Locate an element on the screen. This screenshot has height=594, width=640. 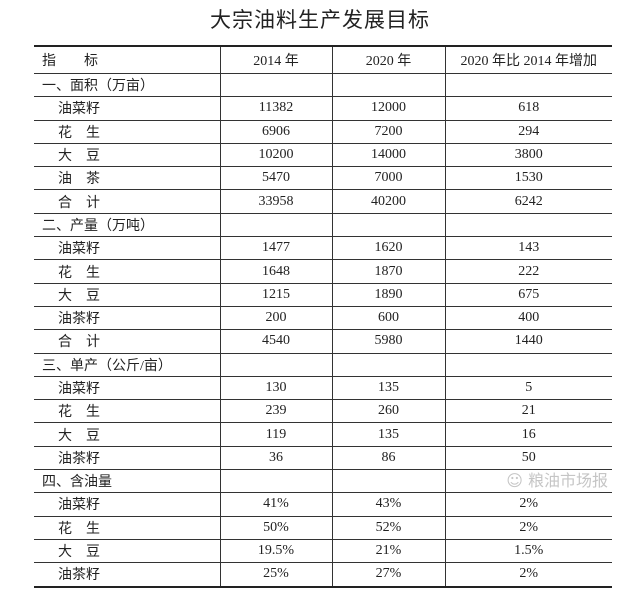
value-cell: 294 is located at coordinates (528, 131).